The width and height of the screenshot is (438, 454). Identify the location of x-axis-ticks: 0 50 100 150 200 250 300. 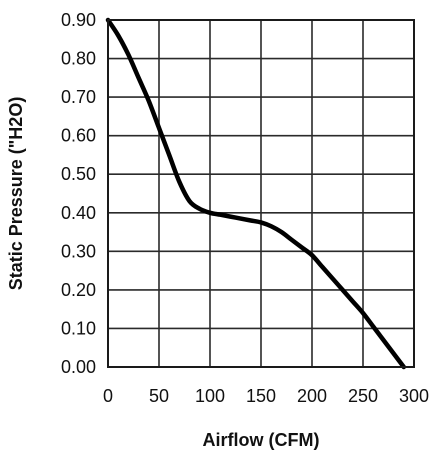
(266, 396).